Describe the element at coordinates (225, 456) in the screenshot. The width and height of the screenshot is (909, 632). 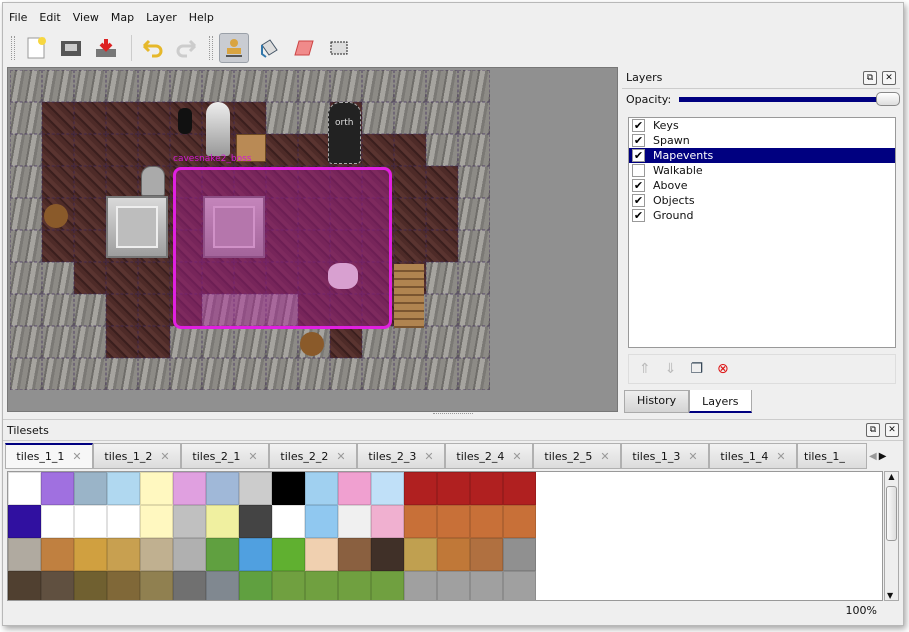
I see `tileset-tab: tiles_2_1 ✕` at that location.